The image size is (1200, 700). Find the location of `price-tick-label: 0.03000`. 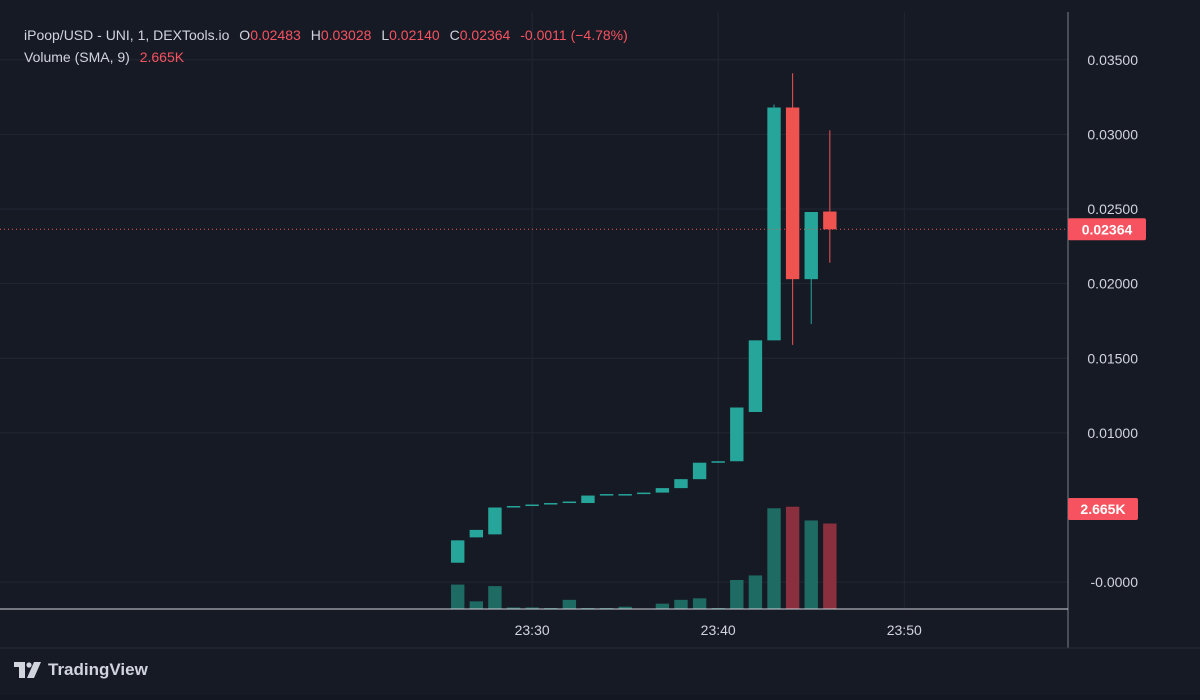

price-tick-label: 0.03000 is located at coordinates (1112, 134).